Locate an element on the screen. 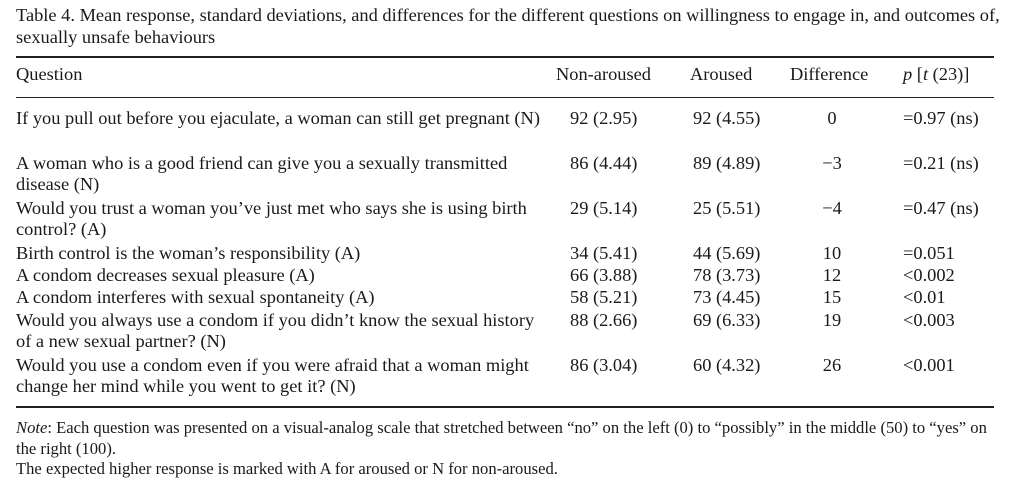  row-p-value: <0.002 is located at coordinates (929, 275).